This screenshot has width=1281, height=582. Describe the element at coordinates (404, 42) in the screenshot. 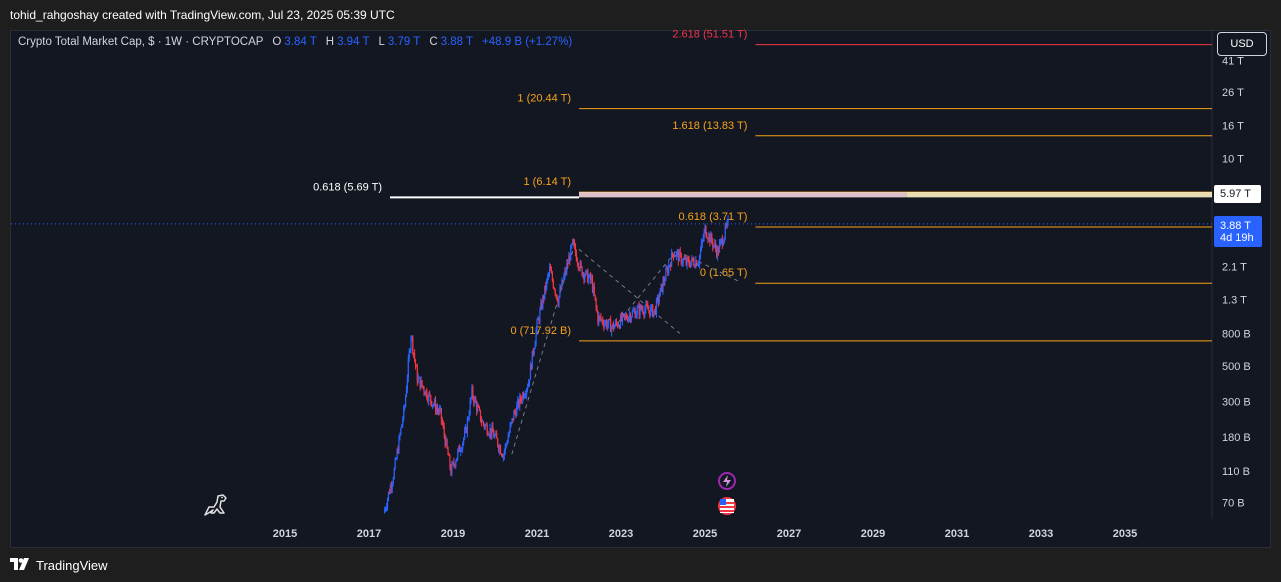

I see `low-value: 3.79 T` at that location.